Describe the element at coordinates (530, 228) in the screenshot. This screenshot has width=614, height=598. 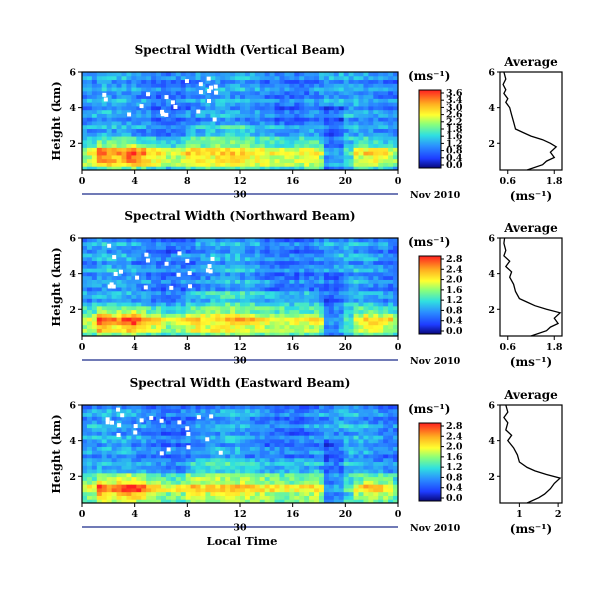
I see `average-title: Average` at that location.